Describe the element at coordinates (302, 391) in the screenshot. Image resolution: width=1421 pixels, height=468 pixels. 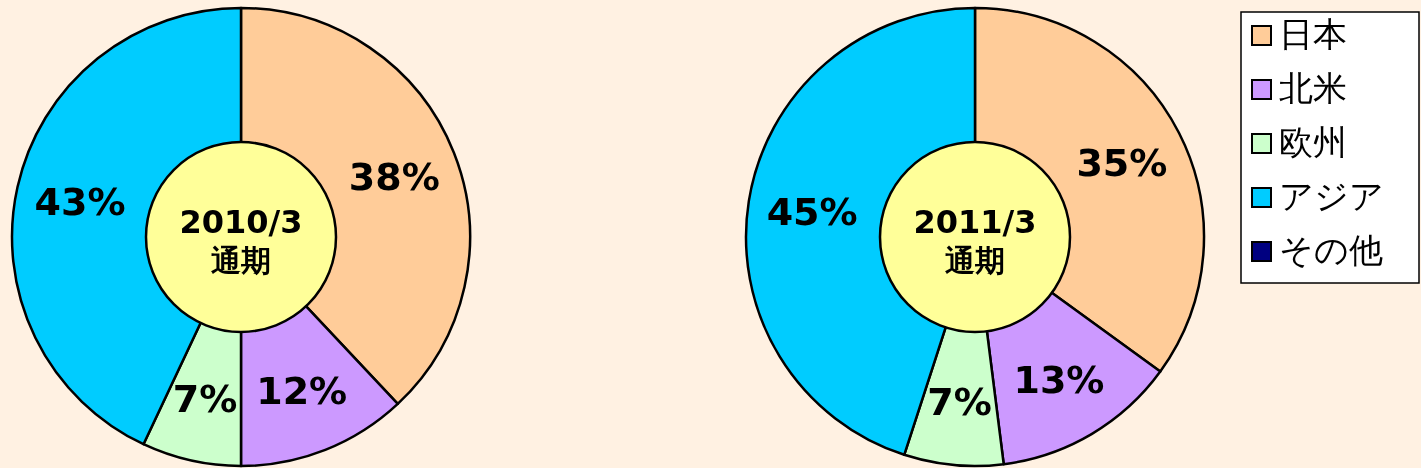
I see `data-label: 12%` at that location.